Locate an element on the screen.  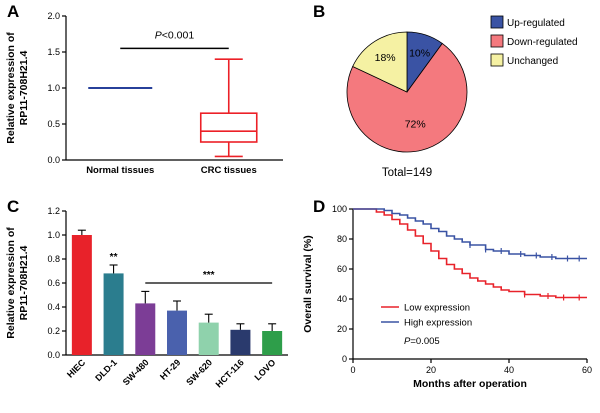
pie-slice-down-regulated is located at coordinates (407, 97).